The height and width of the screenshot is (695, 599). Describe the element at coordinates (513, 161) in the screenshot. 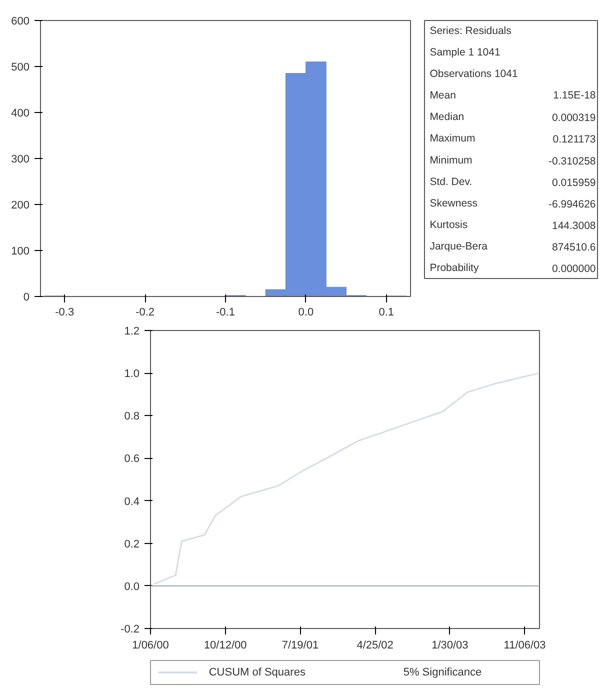

I see `text: Minimum -0.310258` at that location.